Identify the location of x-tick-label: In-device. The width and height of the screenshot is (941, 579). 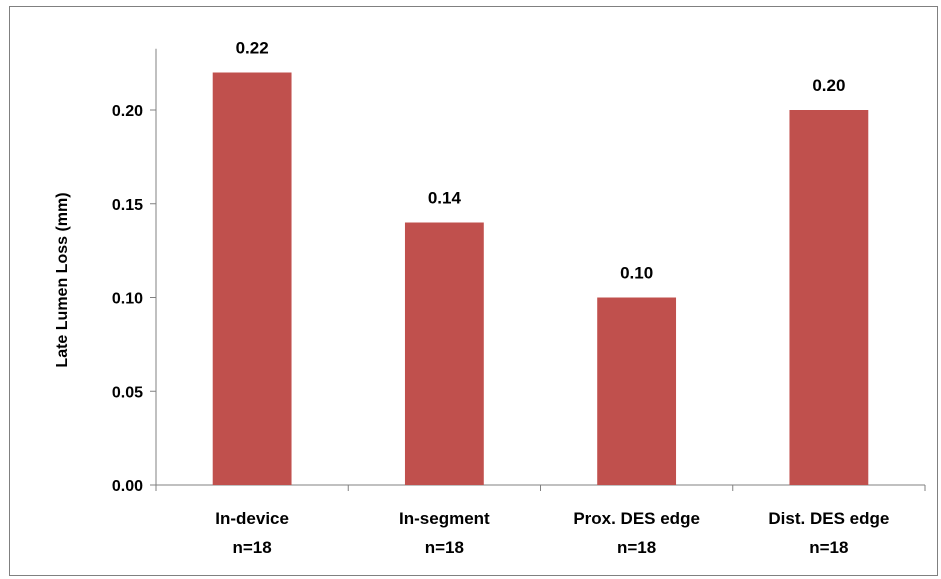
(252, 518).